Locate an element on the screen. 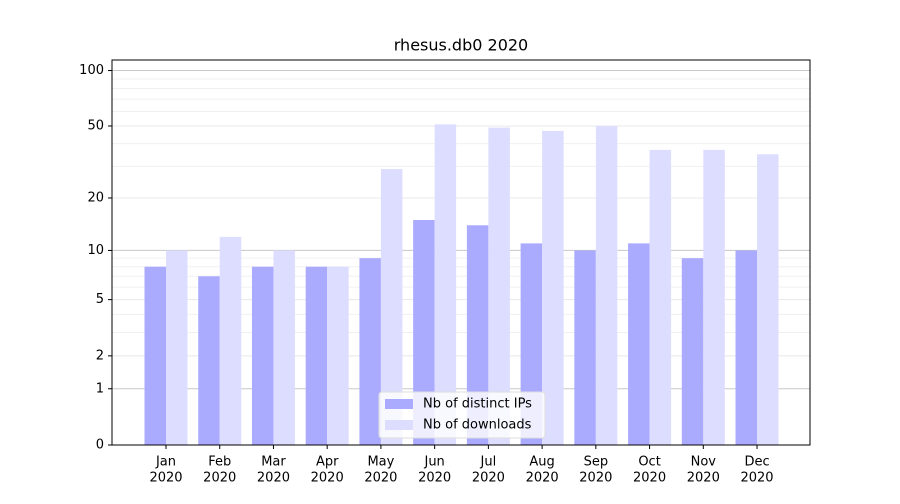  y-tick-label: 5 is located at coordinates (100, 299).